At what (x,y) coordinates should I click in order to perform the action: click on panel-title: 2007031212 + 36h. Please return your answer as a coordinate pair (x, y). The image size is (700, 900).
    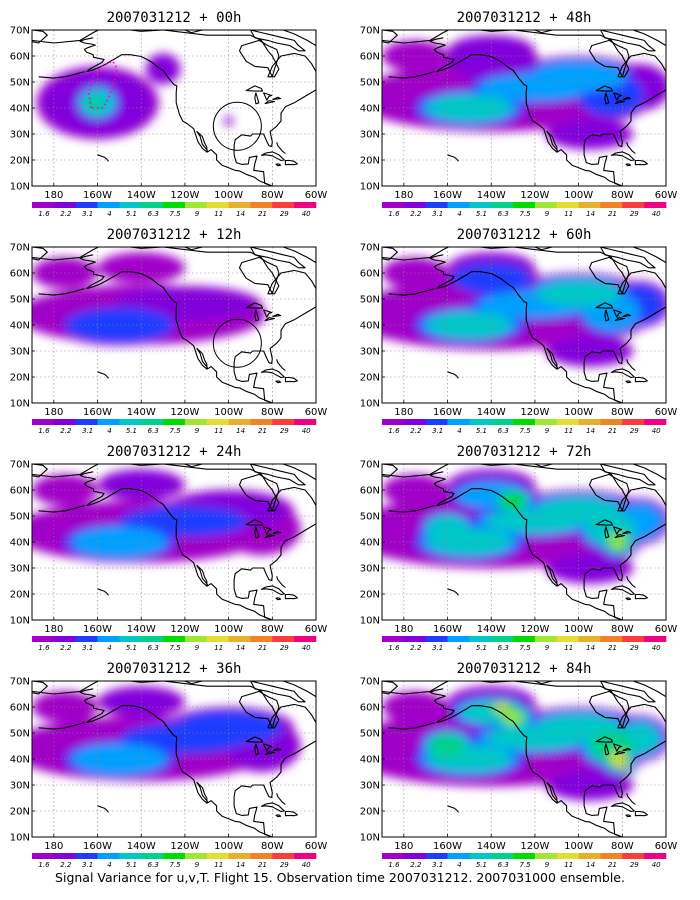
    Looking at the image, I should click on (174, 669).